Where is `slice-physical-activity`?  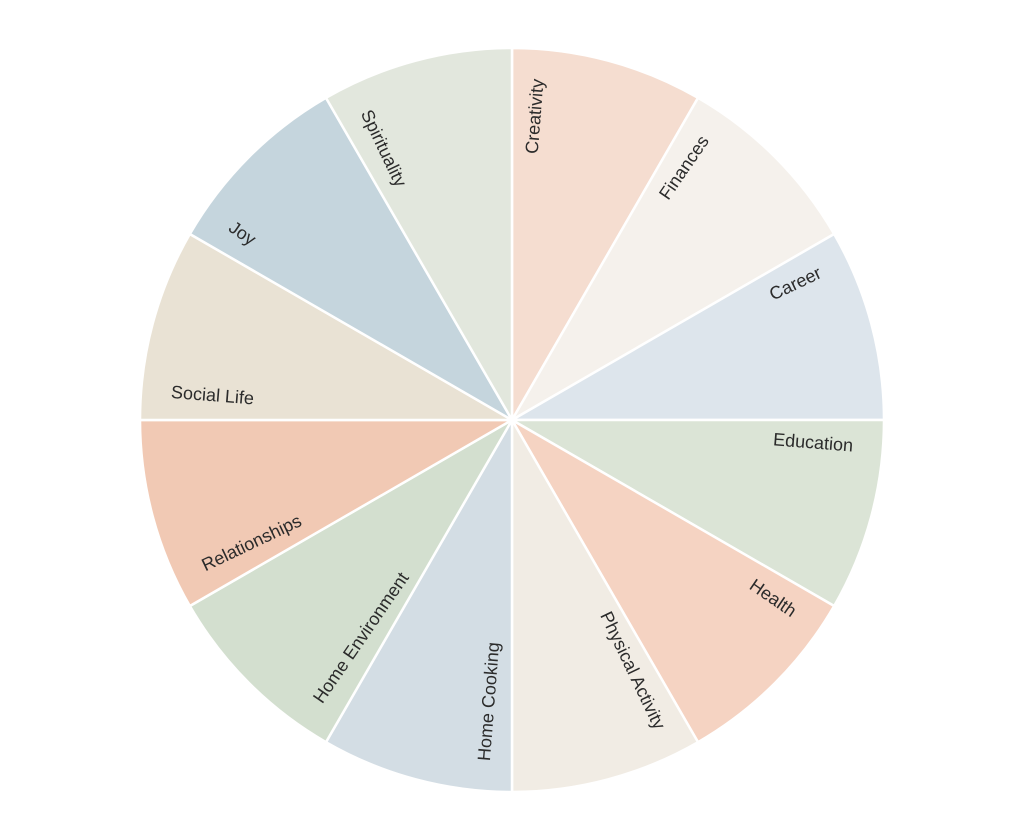
slice-physical-activity is located at coordinates (605, 604).